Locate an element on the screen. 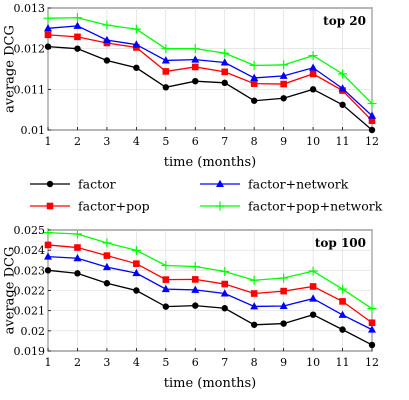  top20-x-tick-label: 12 is located at coordinates (372, 141).